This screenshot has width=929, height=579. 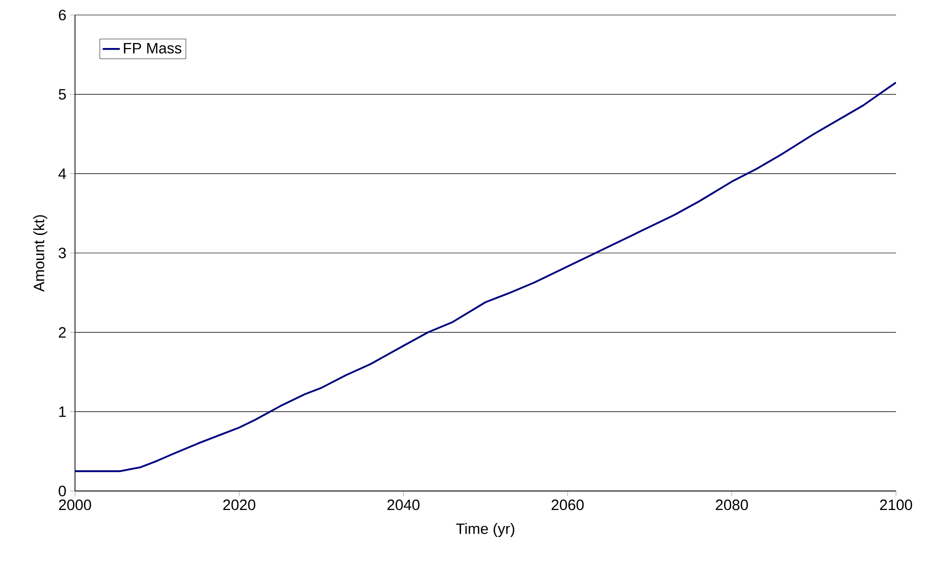 What do you see at coordinates (568, 505) in the screenshot?
I see `x-tick-label: 2060` at bounding box center [568, 505].